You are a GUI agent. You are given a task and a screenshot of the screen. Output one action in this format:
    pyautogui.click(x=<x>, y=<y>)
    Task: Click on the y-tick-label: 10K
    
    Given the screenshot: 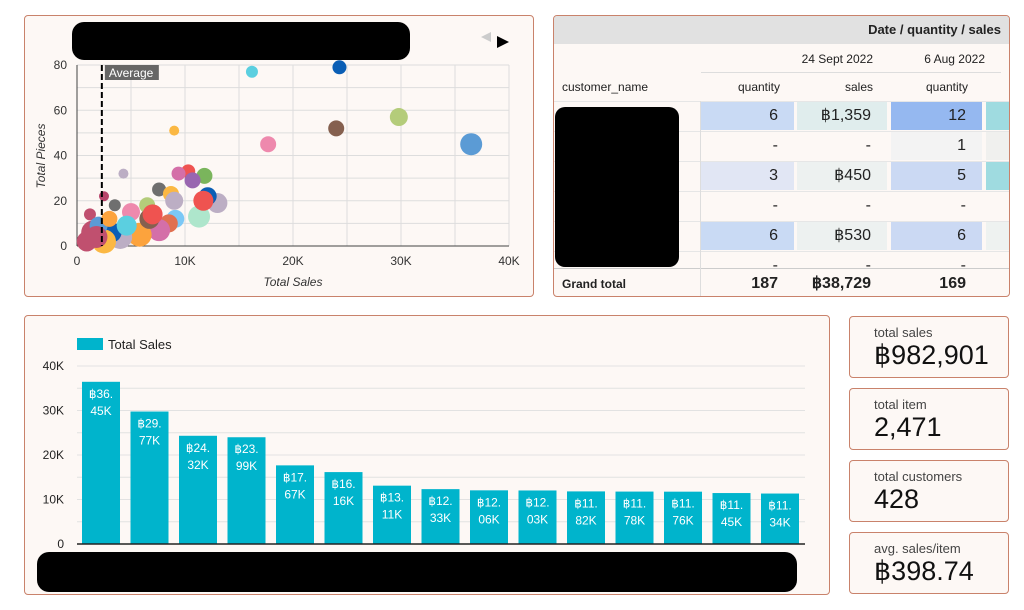 What is the action you would take?
    pyautogui.click(x=53, y=500)
    